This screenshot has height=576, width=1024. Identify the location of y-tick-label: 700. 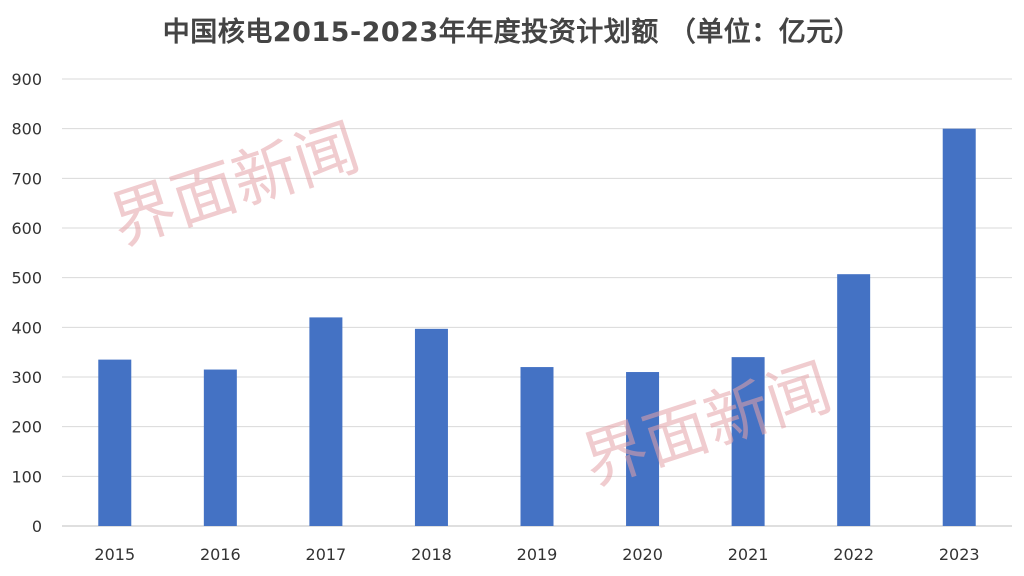
(26, 178).